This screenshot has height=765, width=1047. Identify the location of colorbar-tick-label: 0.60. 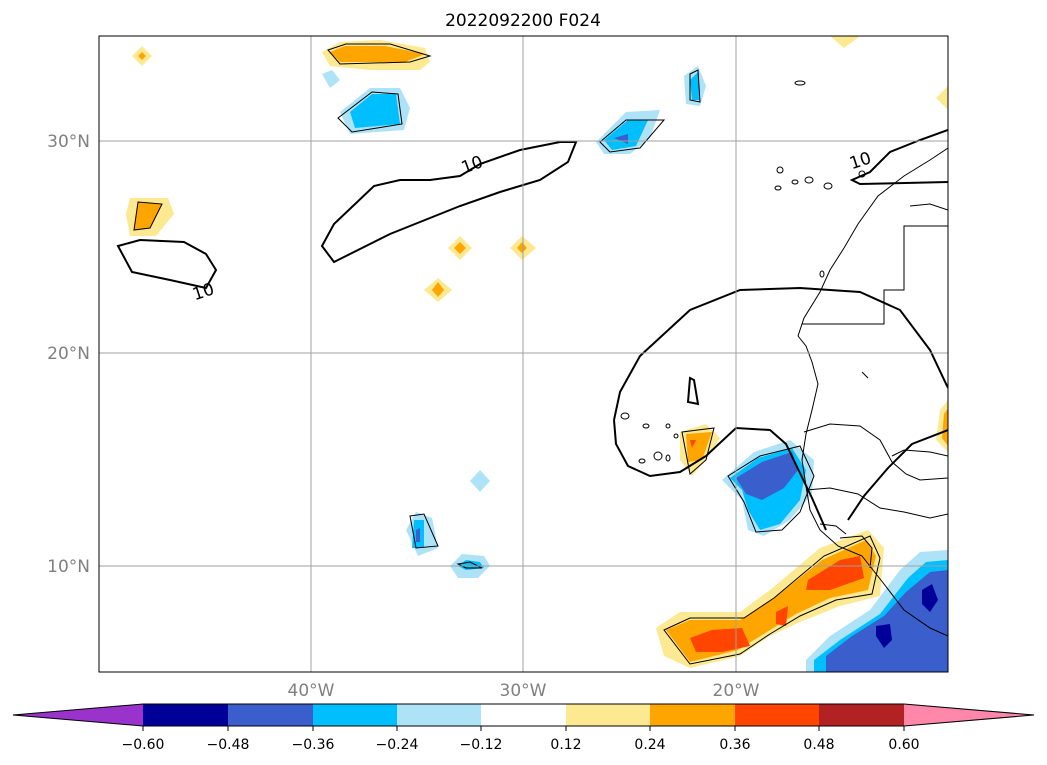
(903, 745).